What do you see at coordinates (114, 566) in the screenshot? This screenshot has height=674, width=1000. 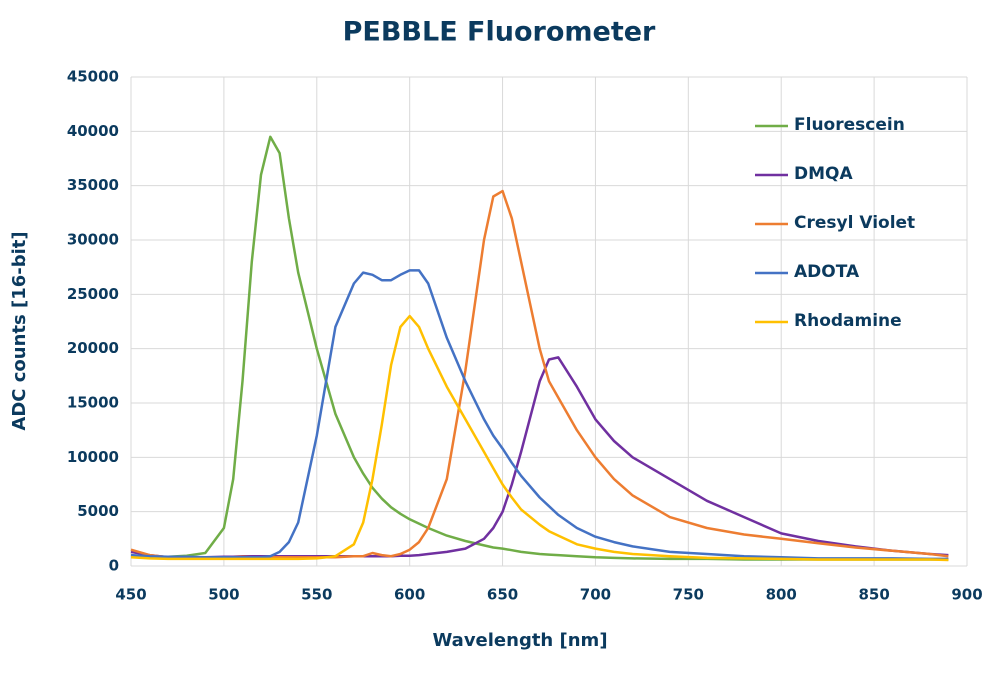 I see `y-tick-label: 0` at bounding box center [114, 566].